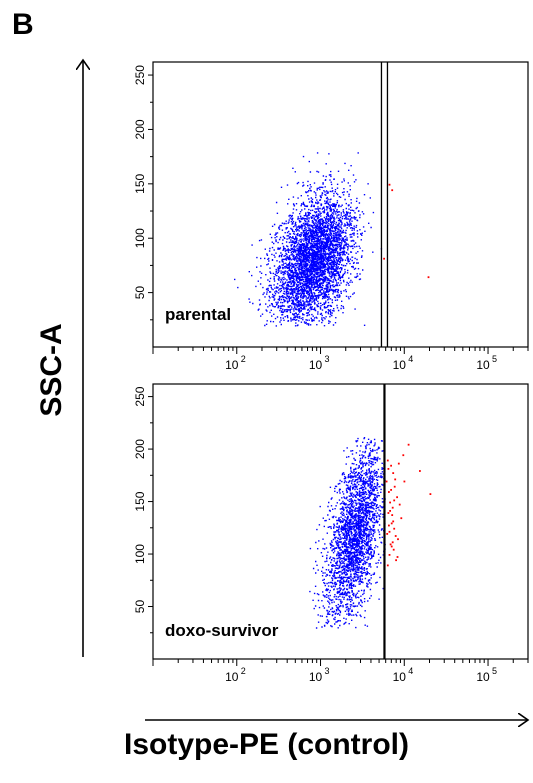 This screenshot has width=533, height=783. What do you see at coordinates (23, 24) in the screenshot?
I see `panel-letter: B` at bounding box center [23, 24].